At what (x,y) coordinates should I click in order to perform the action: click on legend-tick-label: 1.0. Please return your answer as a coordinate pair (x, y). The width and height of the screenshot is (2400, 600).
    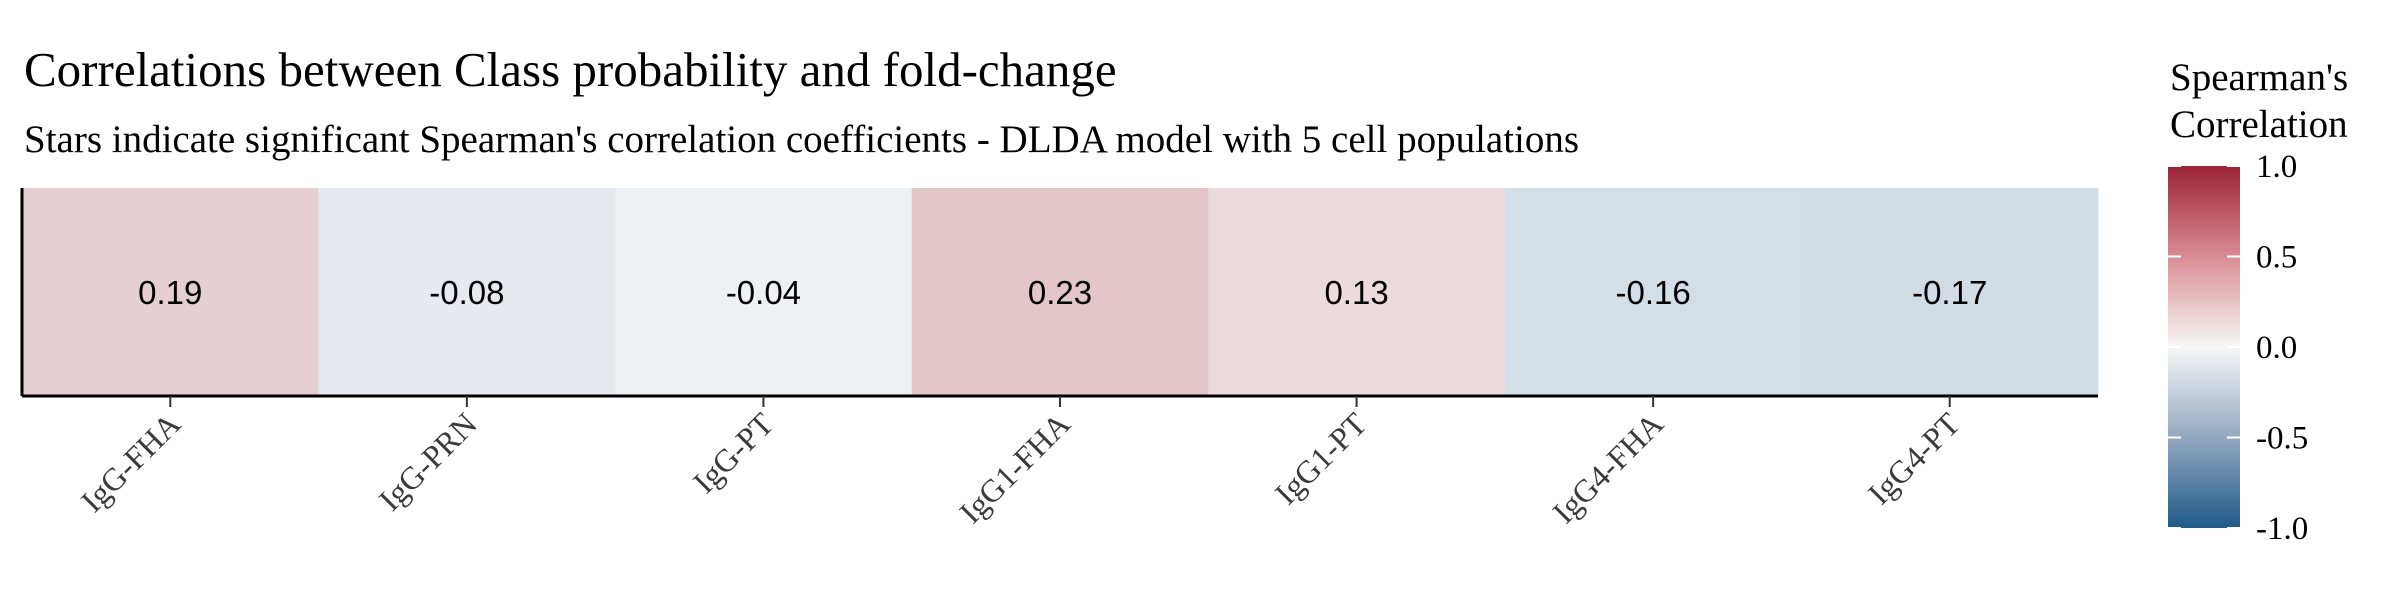
    Looking at the image, I should click on (2276, 167).